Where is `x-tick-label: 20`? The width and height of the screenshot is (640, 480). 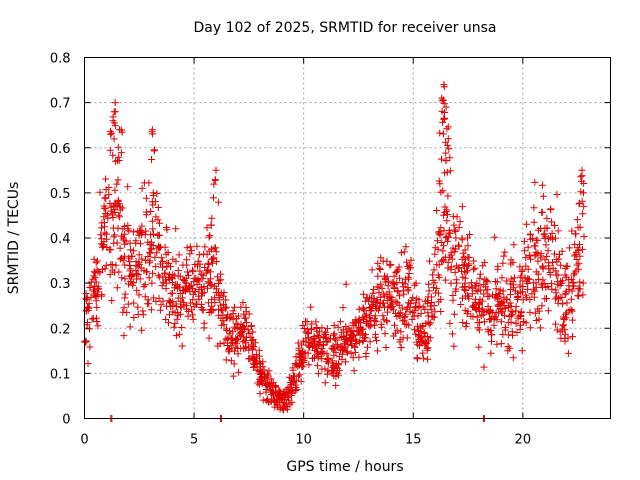
x-tick-label: 20 is located at coordinates (523, 440).